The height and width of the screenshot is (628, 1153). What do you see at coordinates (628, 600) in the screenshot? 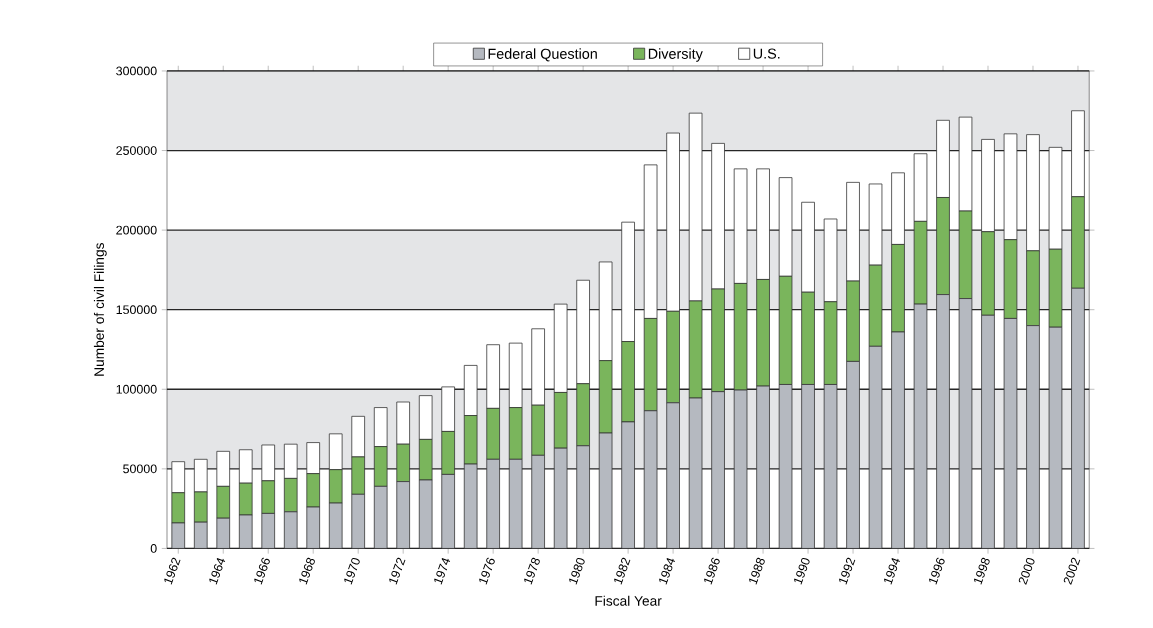
I see `x-axis-title: Fiscal Year` at bounding box center [628, 600].